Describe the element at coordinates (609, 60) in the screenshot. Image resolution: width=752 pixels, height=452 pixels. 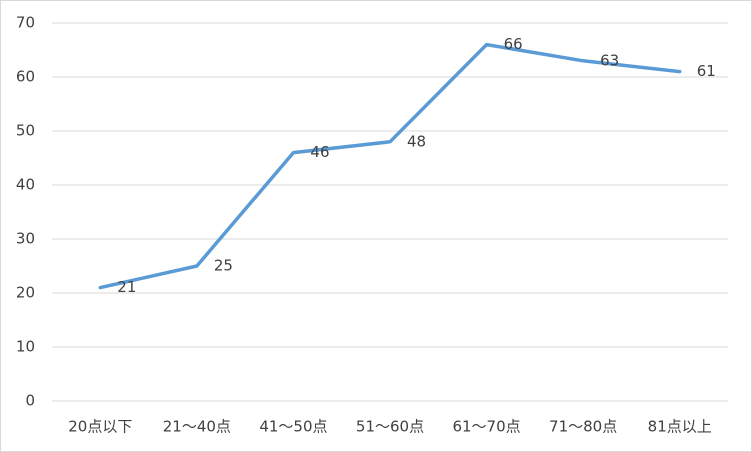
I see `data-label: 63` at that location.